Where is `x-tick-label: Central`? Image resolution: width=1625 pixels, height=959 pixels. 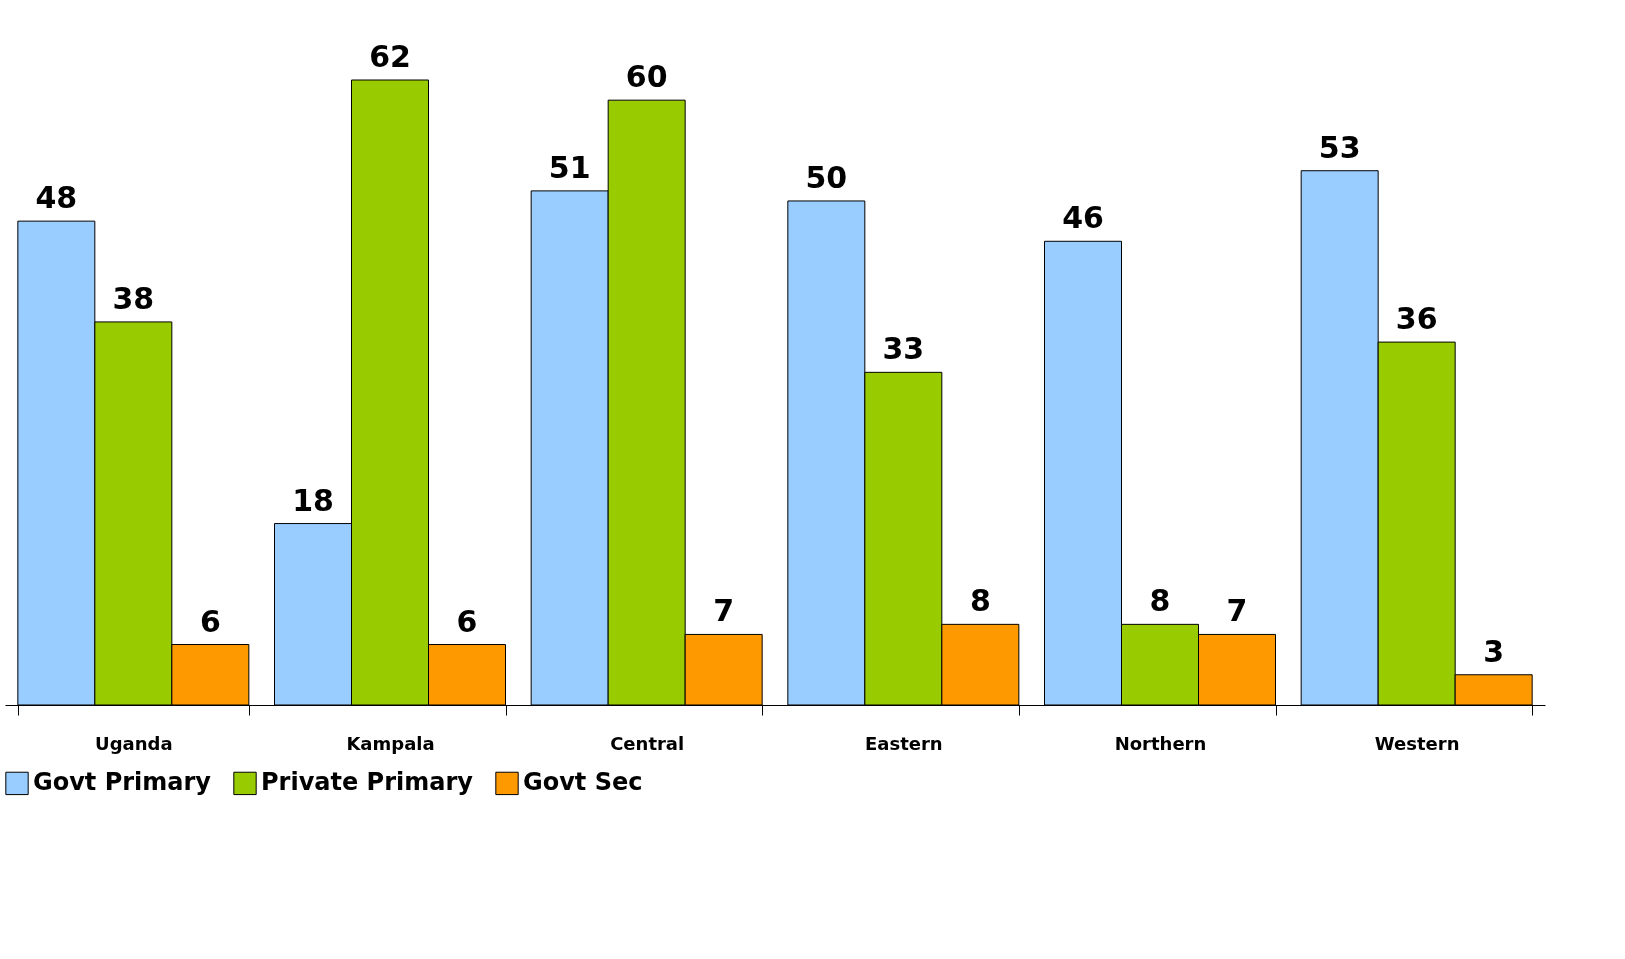 x-tick-label: Central is located at coordinates (647, 743).